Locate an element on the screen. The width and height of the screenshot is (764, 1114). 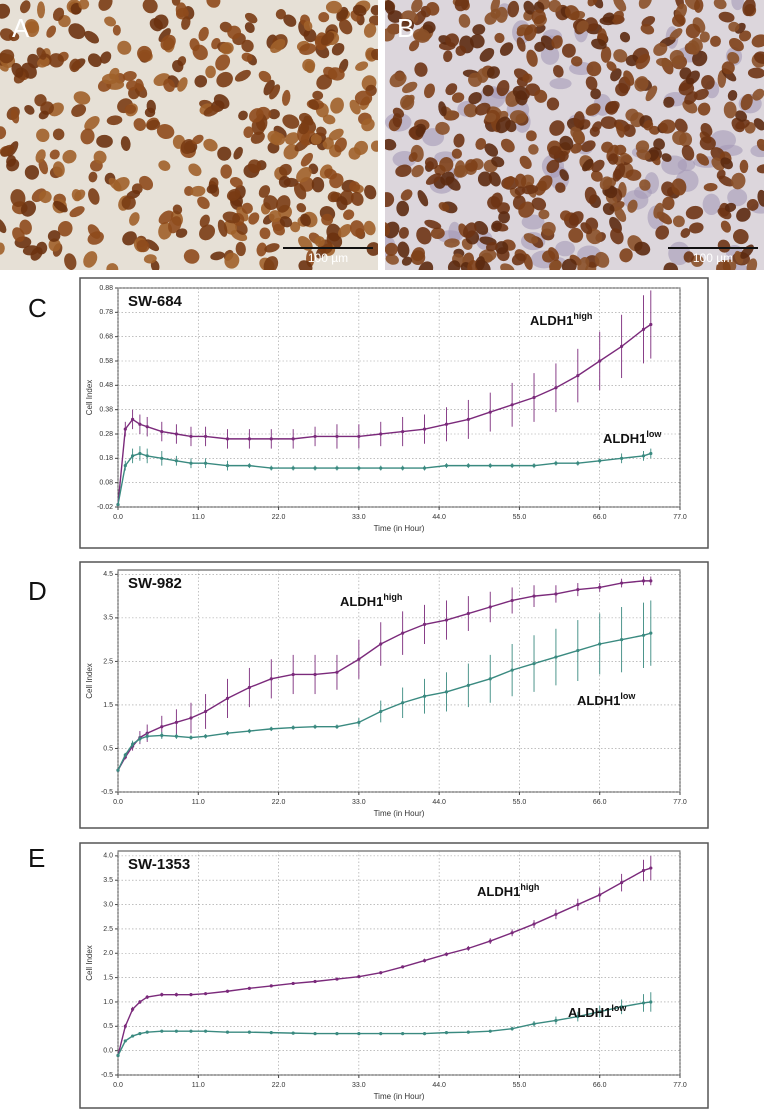
stroma is located at coordinates (550, 55).